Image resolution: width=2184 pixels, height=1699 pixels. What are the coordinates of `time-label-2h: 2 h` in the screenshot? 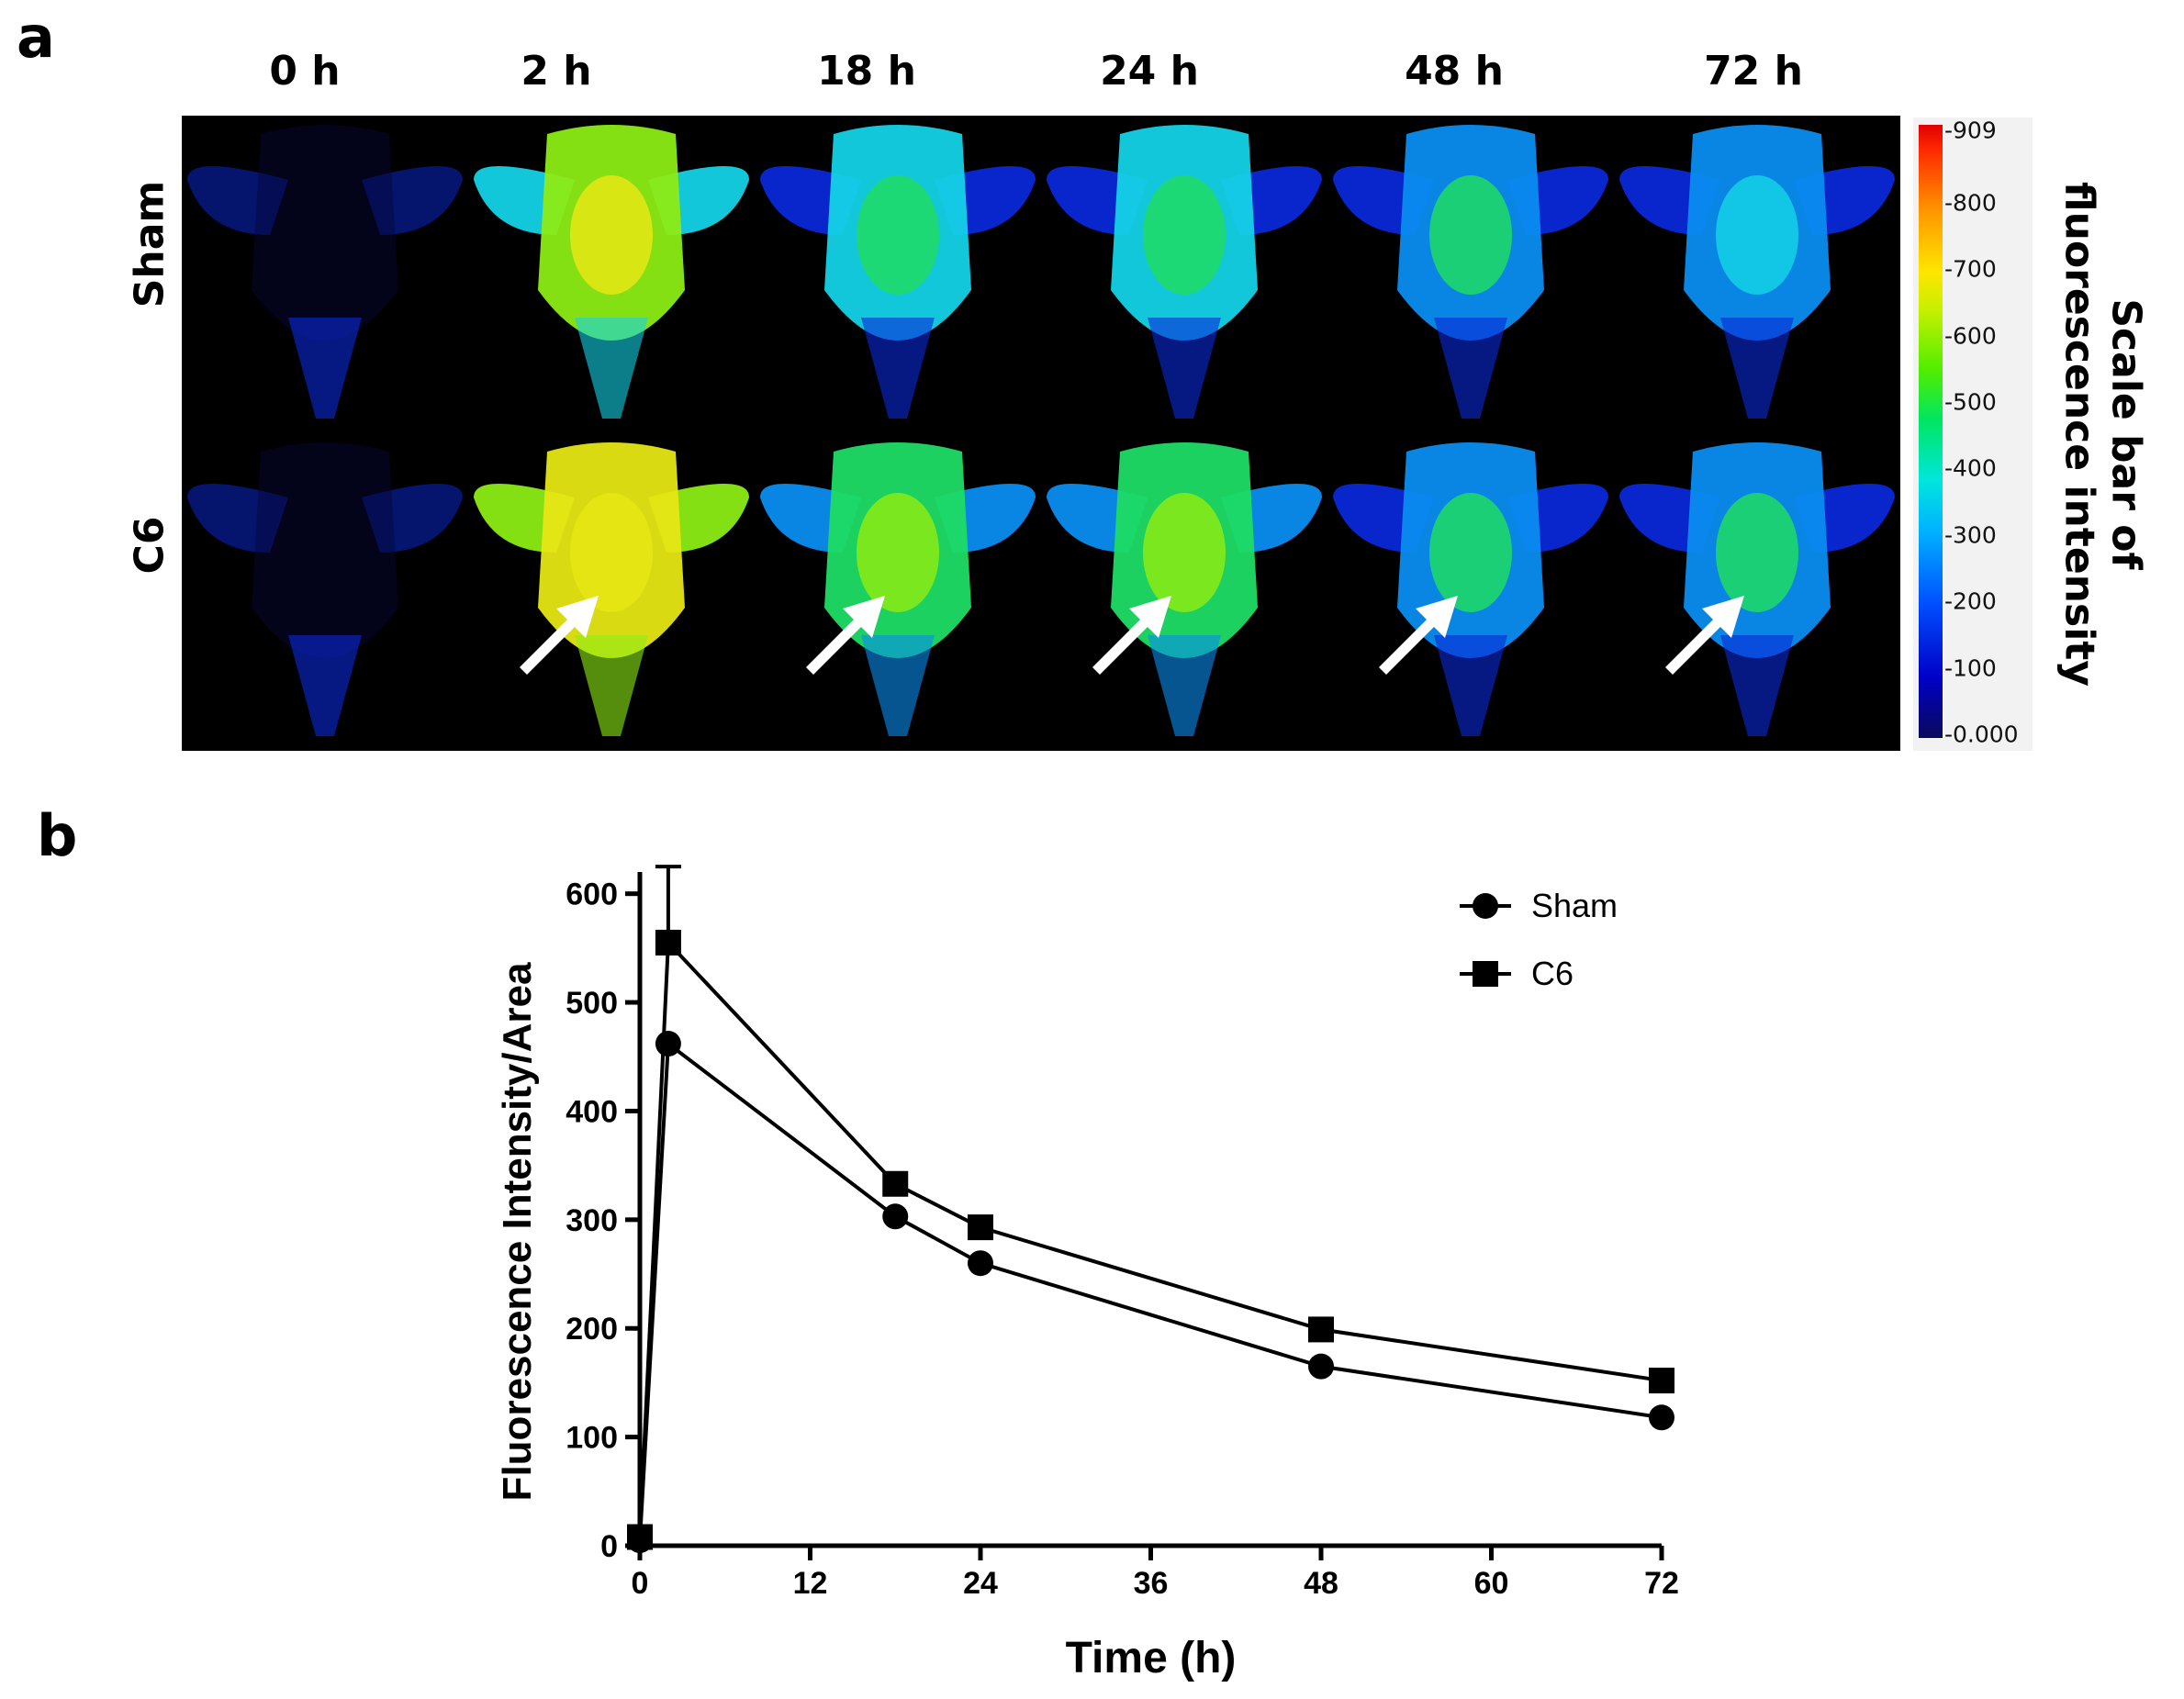 It's located at (556, 71).